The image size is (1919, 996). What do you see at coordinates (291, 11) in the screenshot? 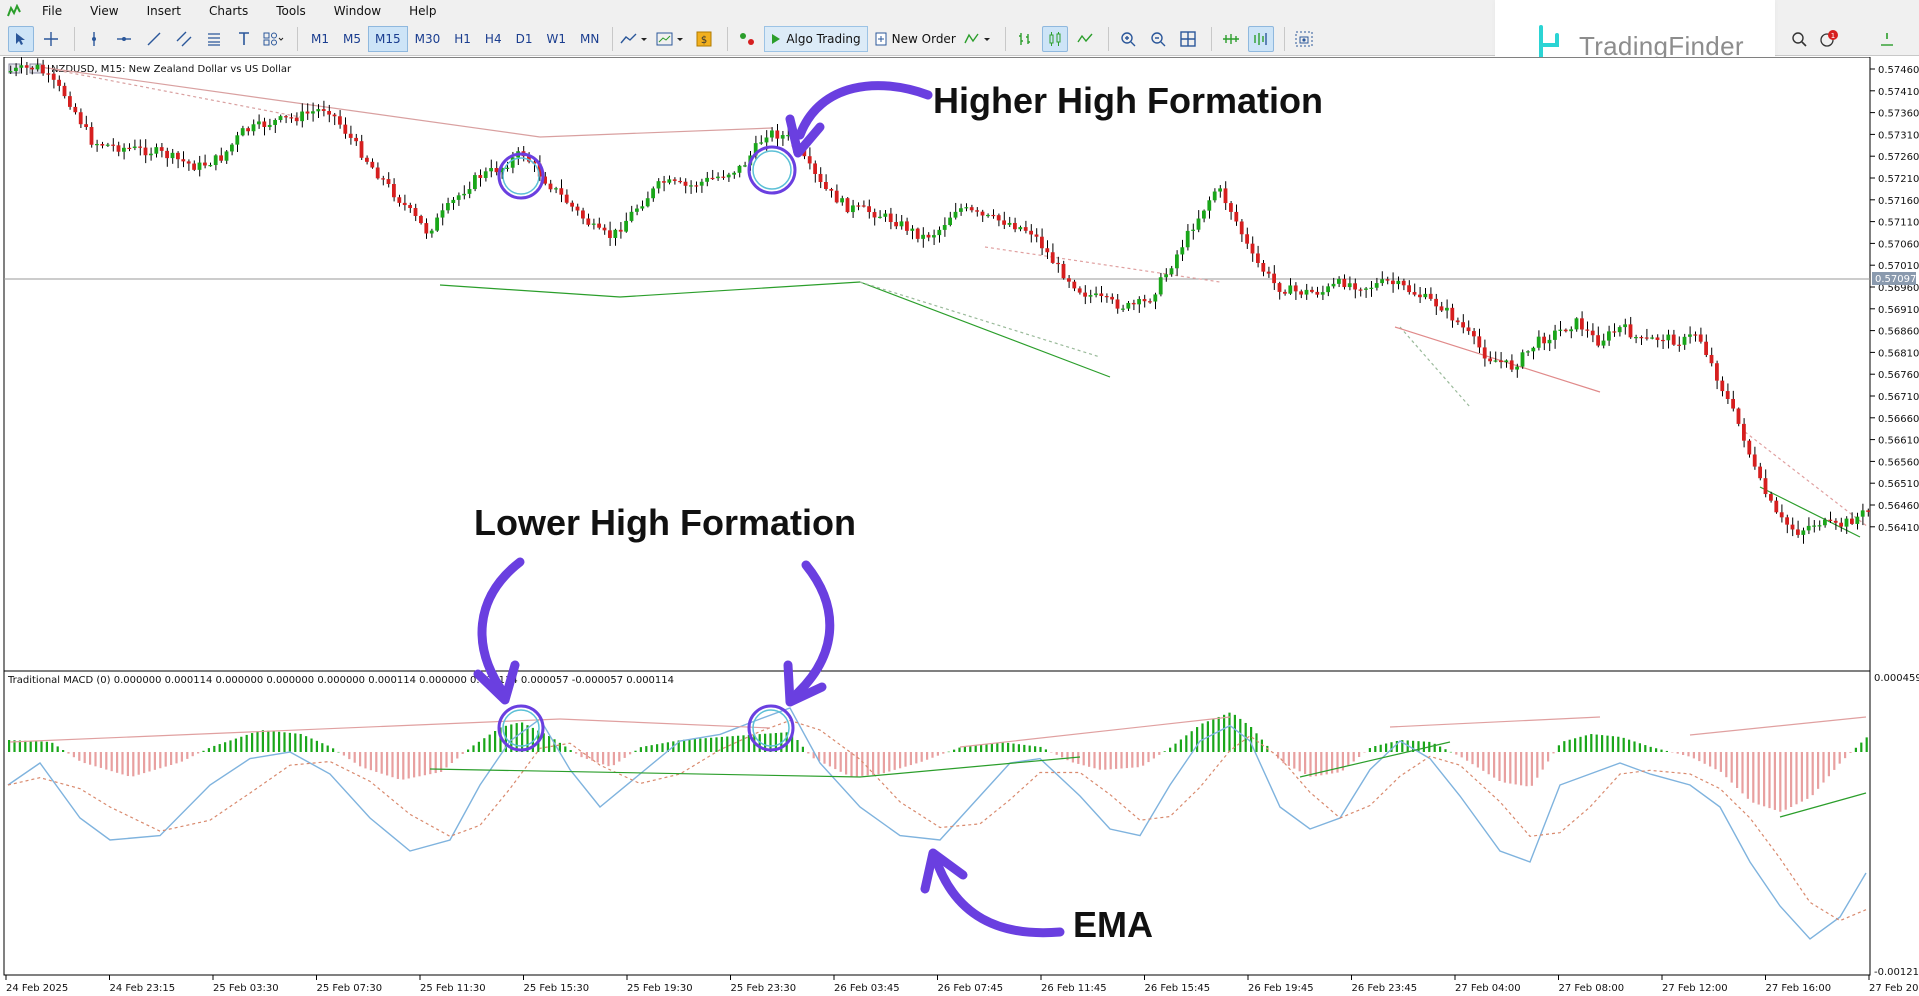
I see `menu-tools: Tools` at bounding box center [291, 11].